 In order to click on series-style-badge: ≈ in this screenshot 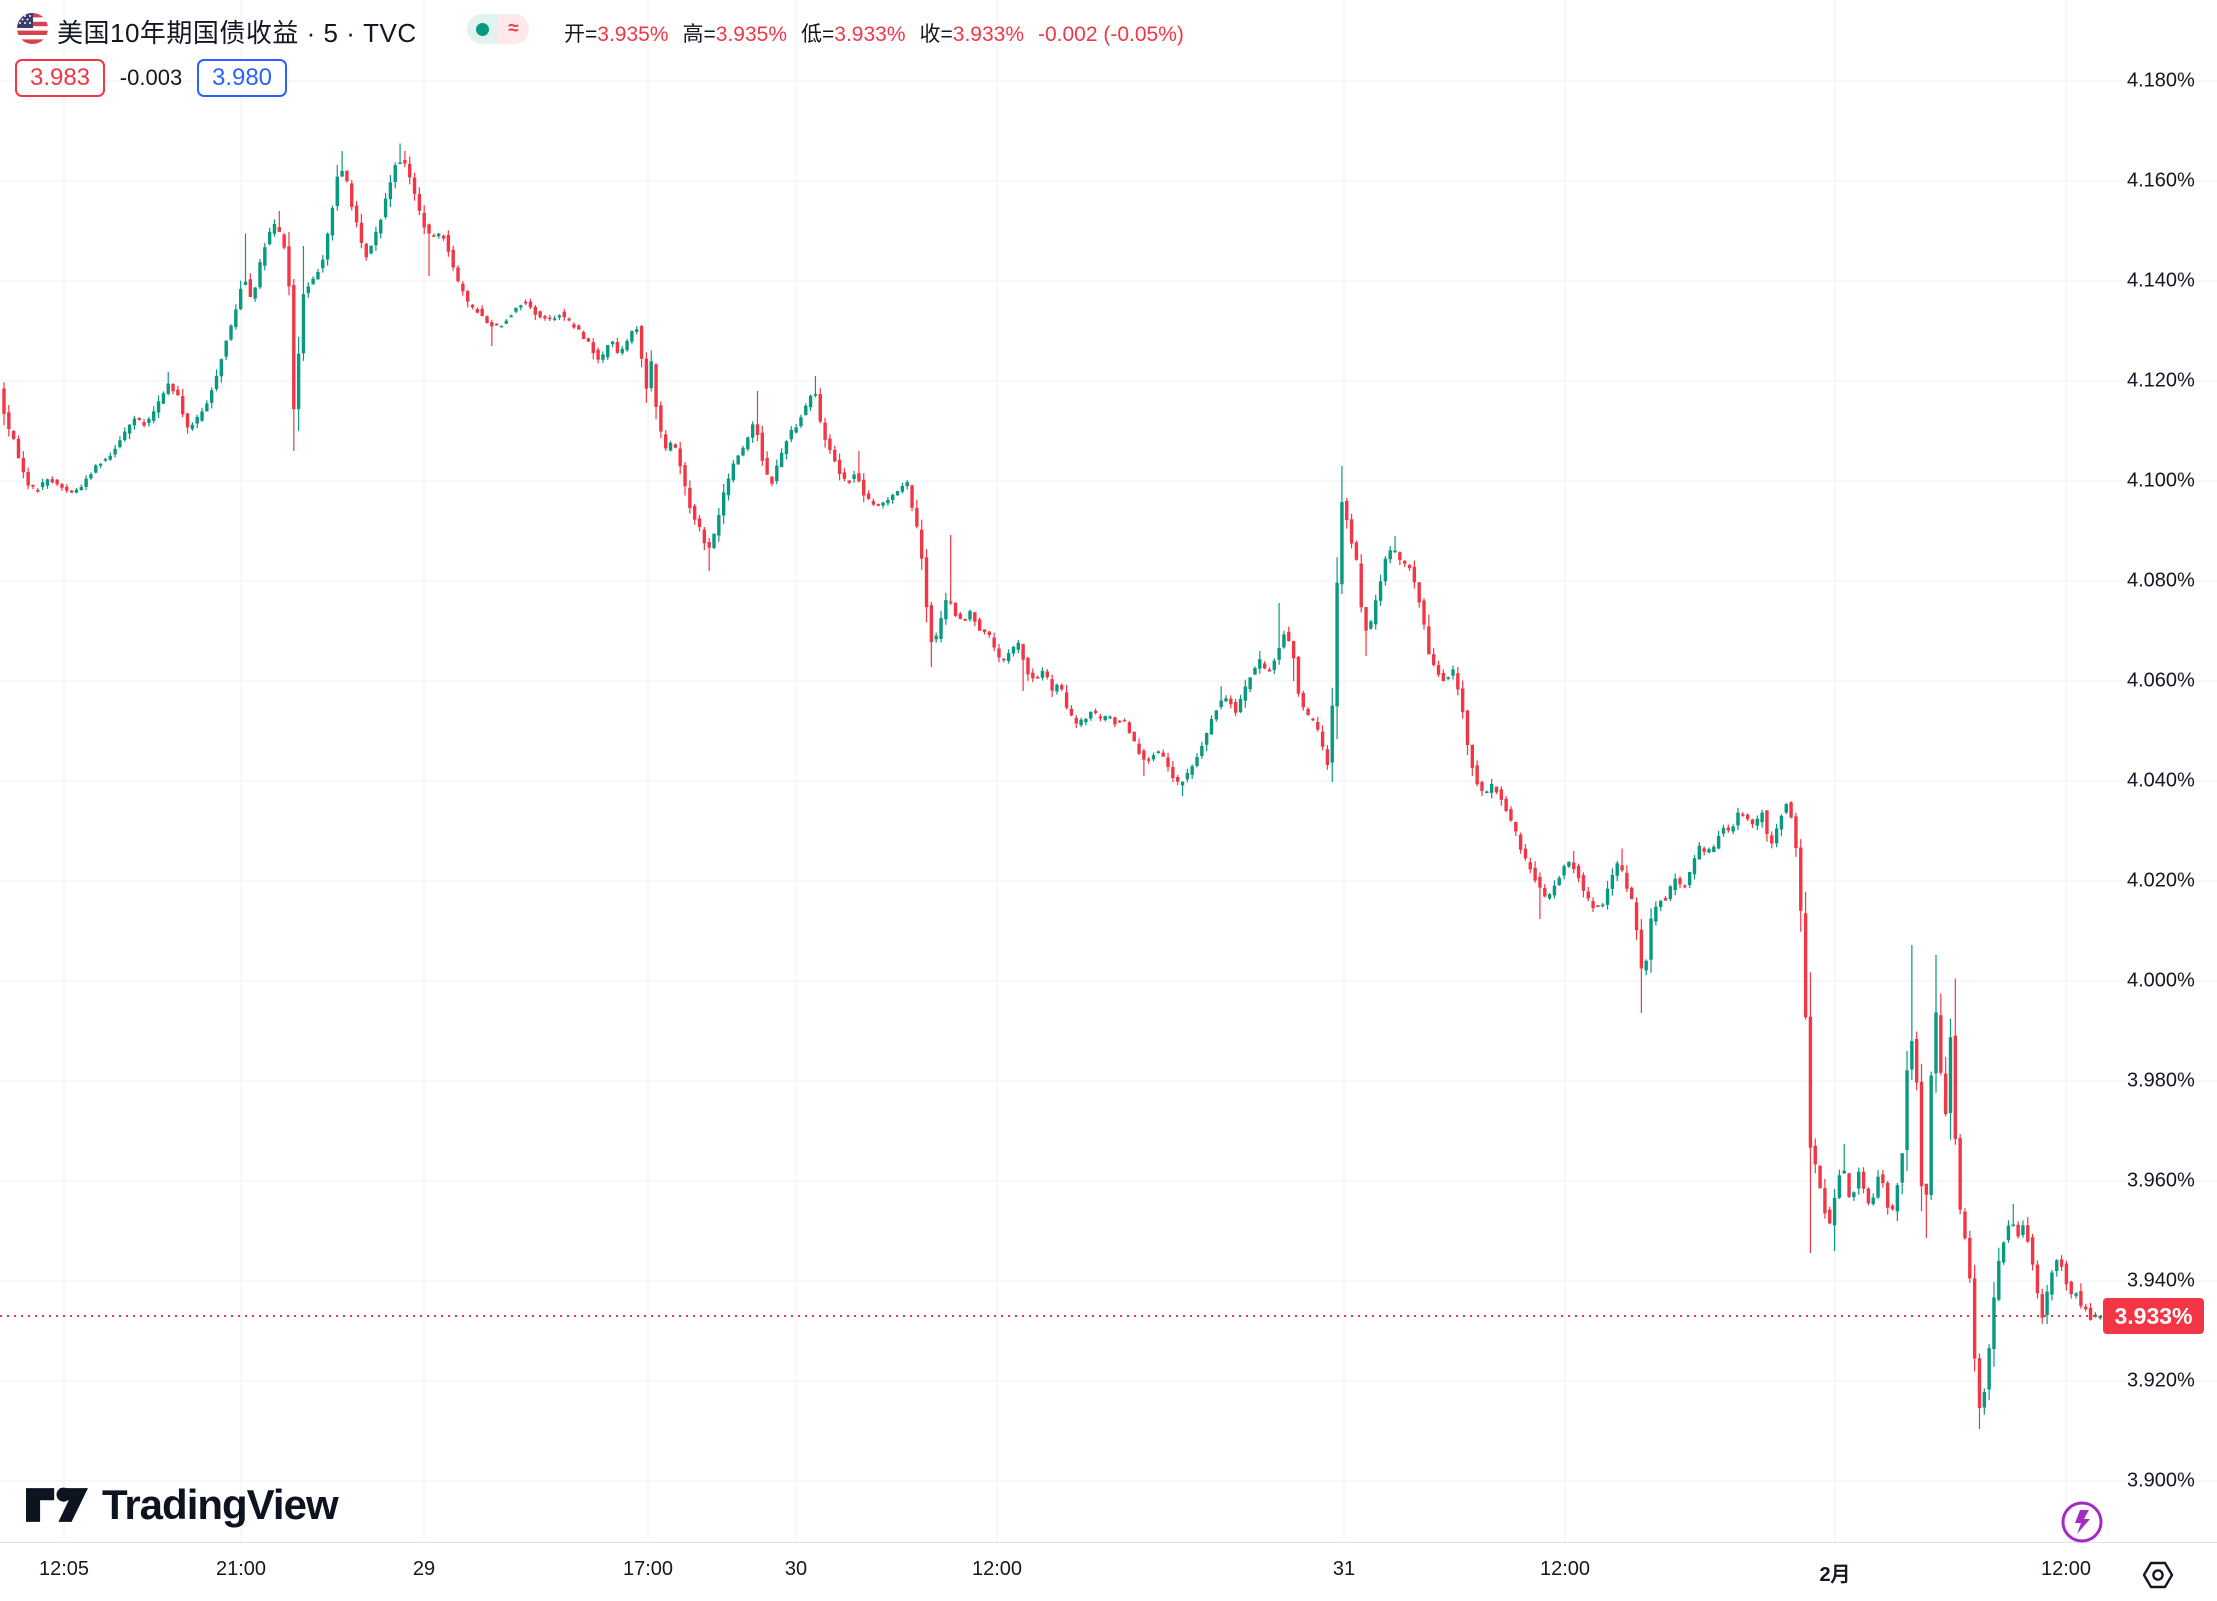, I will do `click(498, 29)`.